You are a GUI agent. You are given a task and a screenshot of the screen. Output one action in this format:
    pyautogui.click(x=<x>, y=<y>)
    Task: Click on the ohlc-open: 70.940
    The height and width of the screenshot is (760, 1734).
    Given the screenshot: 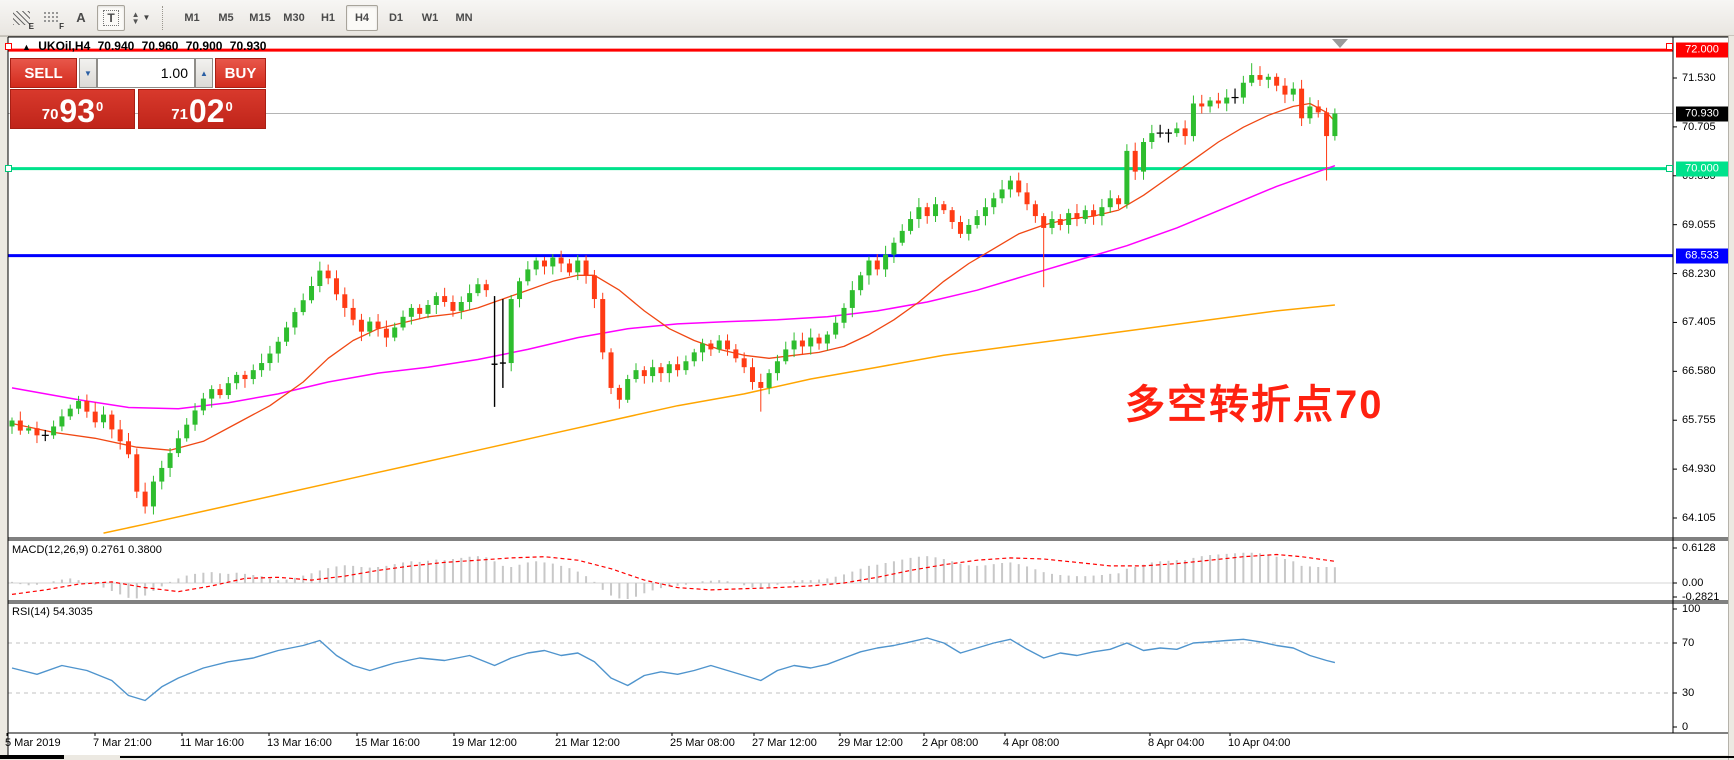 What is the action you would take?
    pyautogui.click(x=116, y=46)
    